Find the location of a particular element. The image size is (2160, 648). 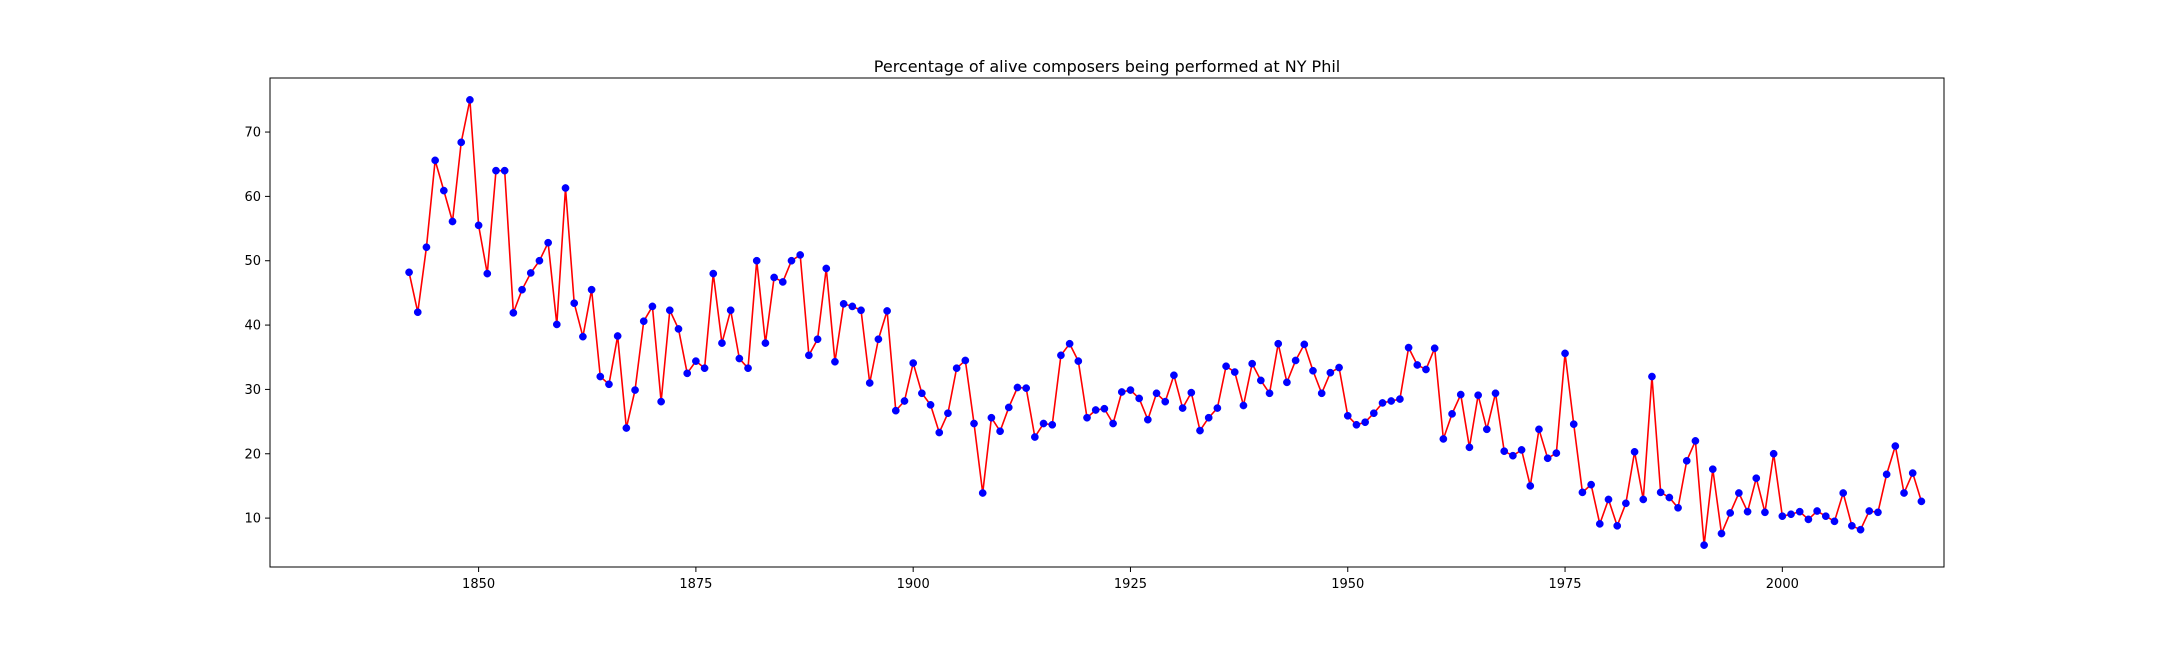

x-tick-label: 1850 is located at coordinates (478, 584).